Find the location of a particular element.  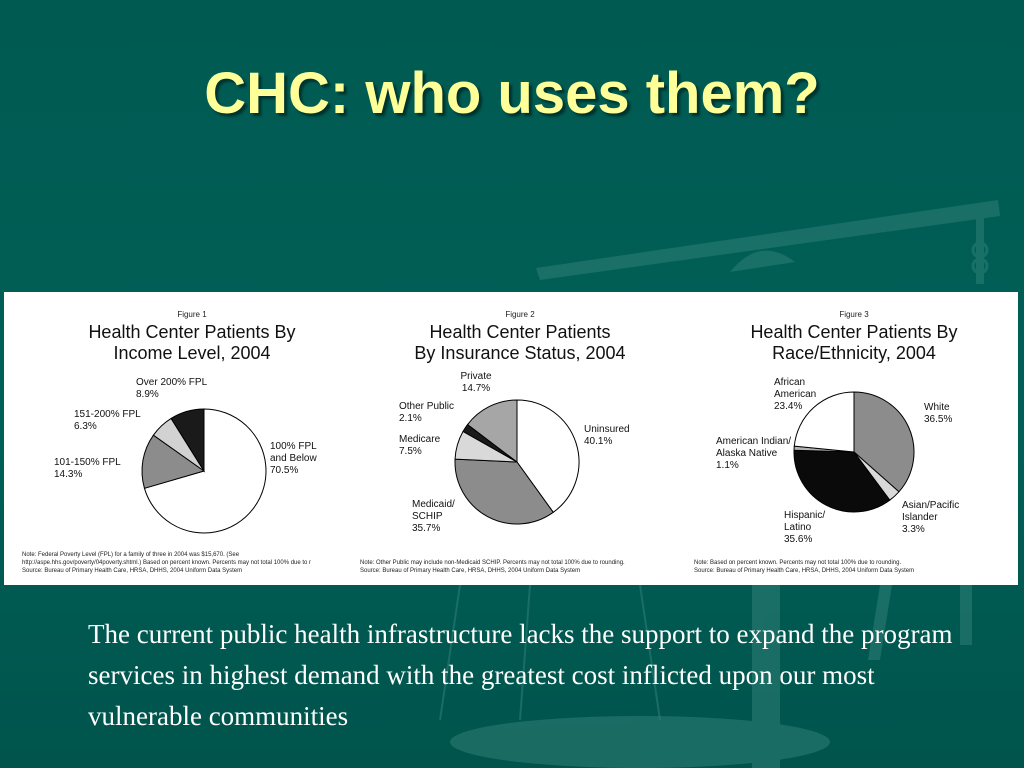

slice-label: Medicare is located at coordinates (420, 439).